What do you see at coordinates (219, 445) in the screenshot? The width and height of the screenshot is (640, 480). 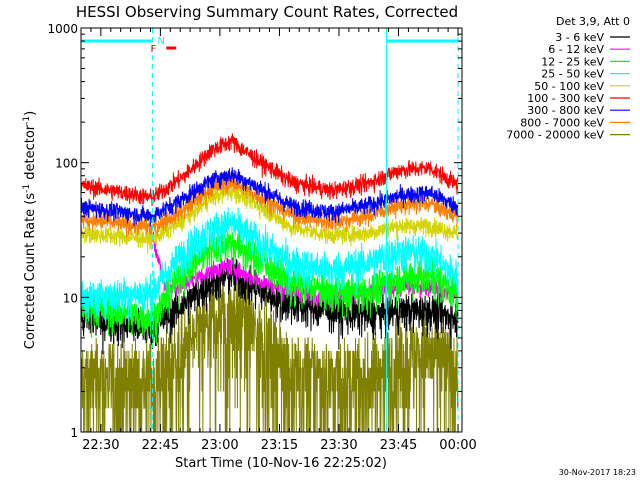 I see `x-tick-label: 23:00` at bounding box center [219, 445].